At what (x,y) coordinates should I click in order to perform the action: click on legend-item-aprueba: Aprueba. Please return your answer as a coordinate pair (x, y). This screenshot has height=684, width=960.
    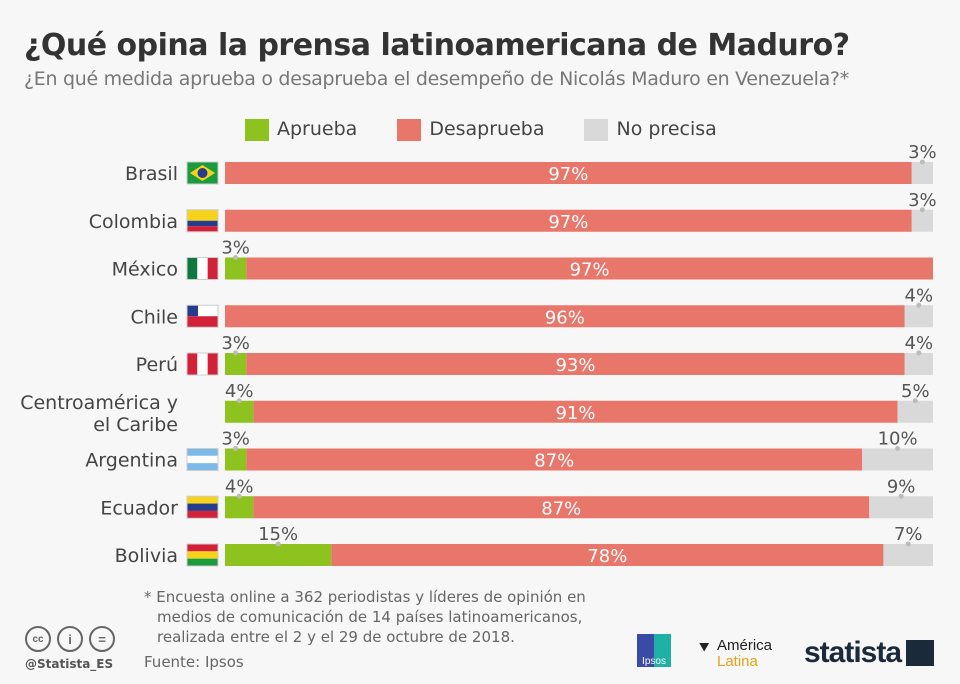
    Looking at the image, I should click on (301, 129).